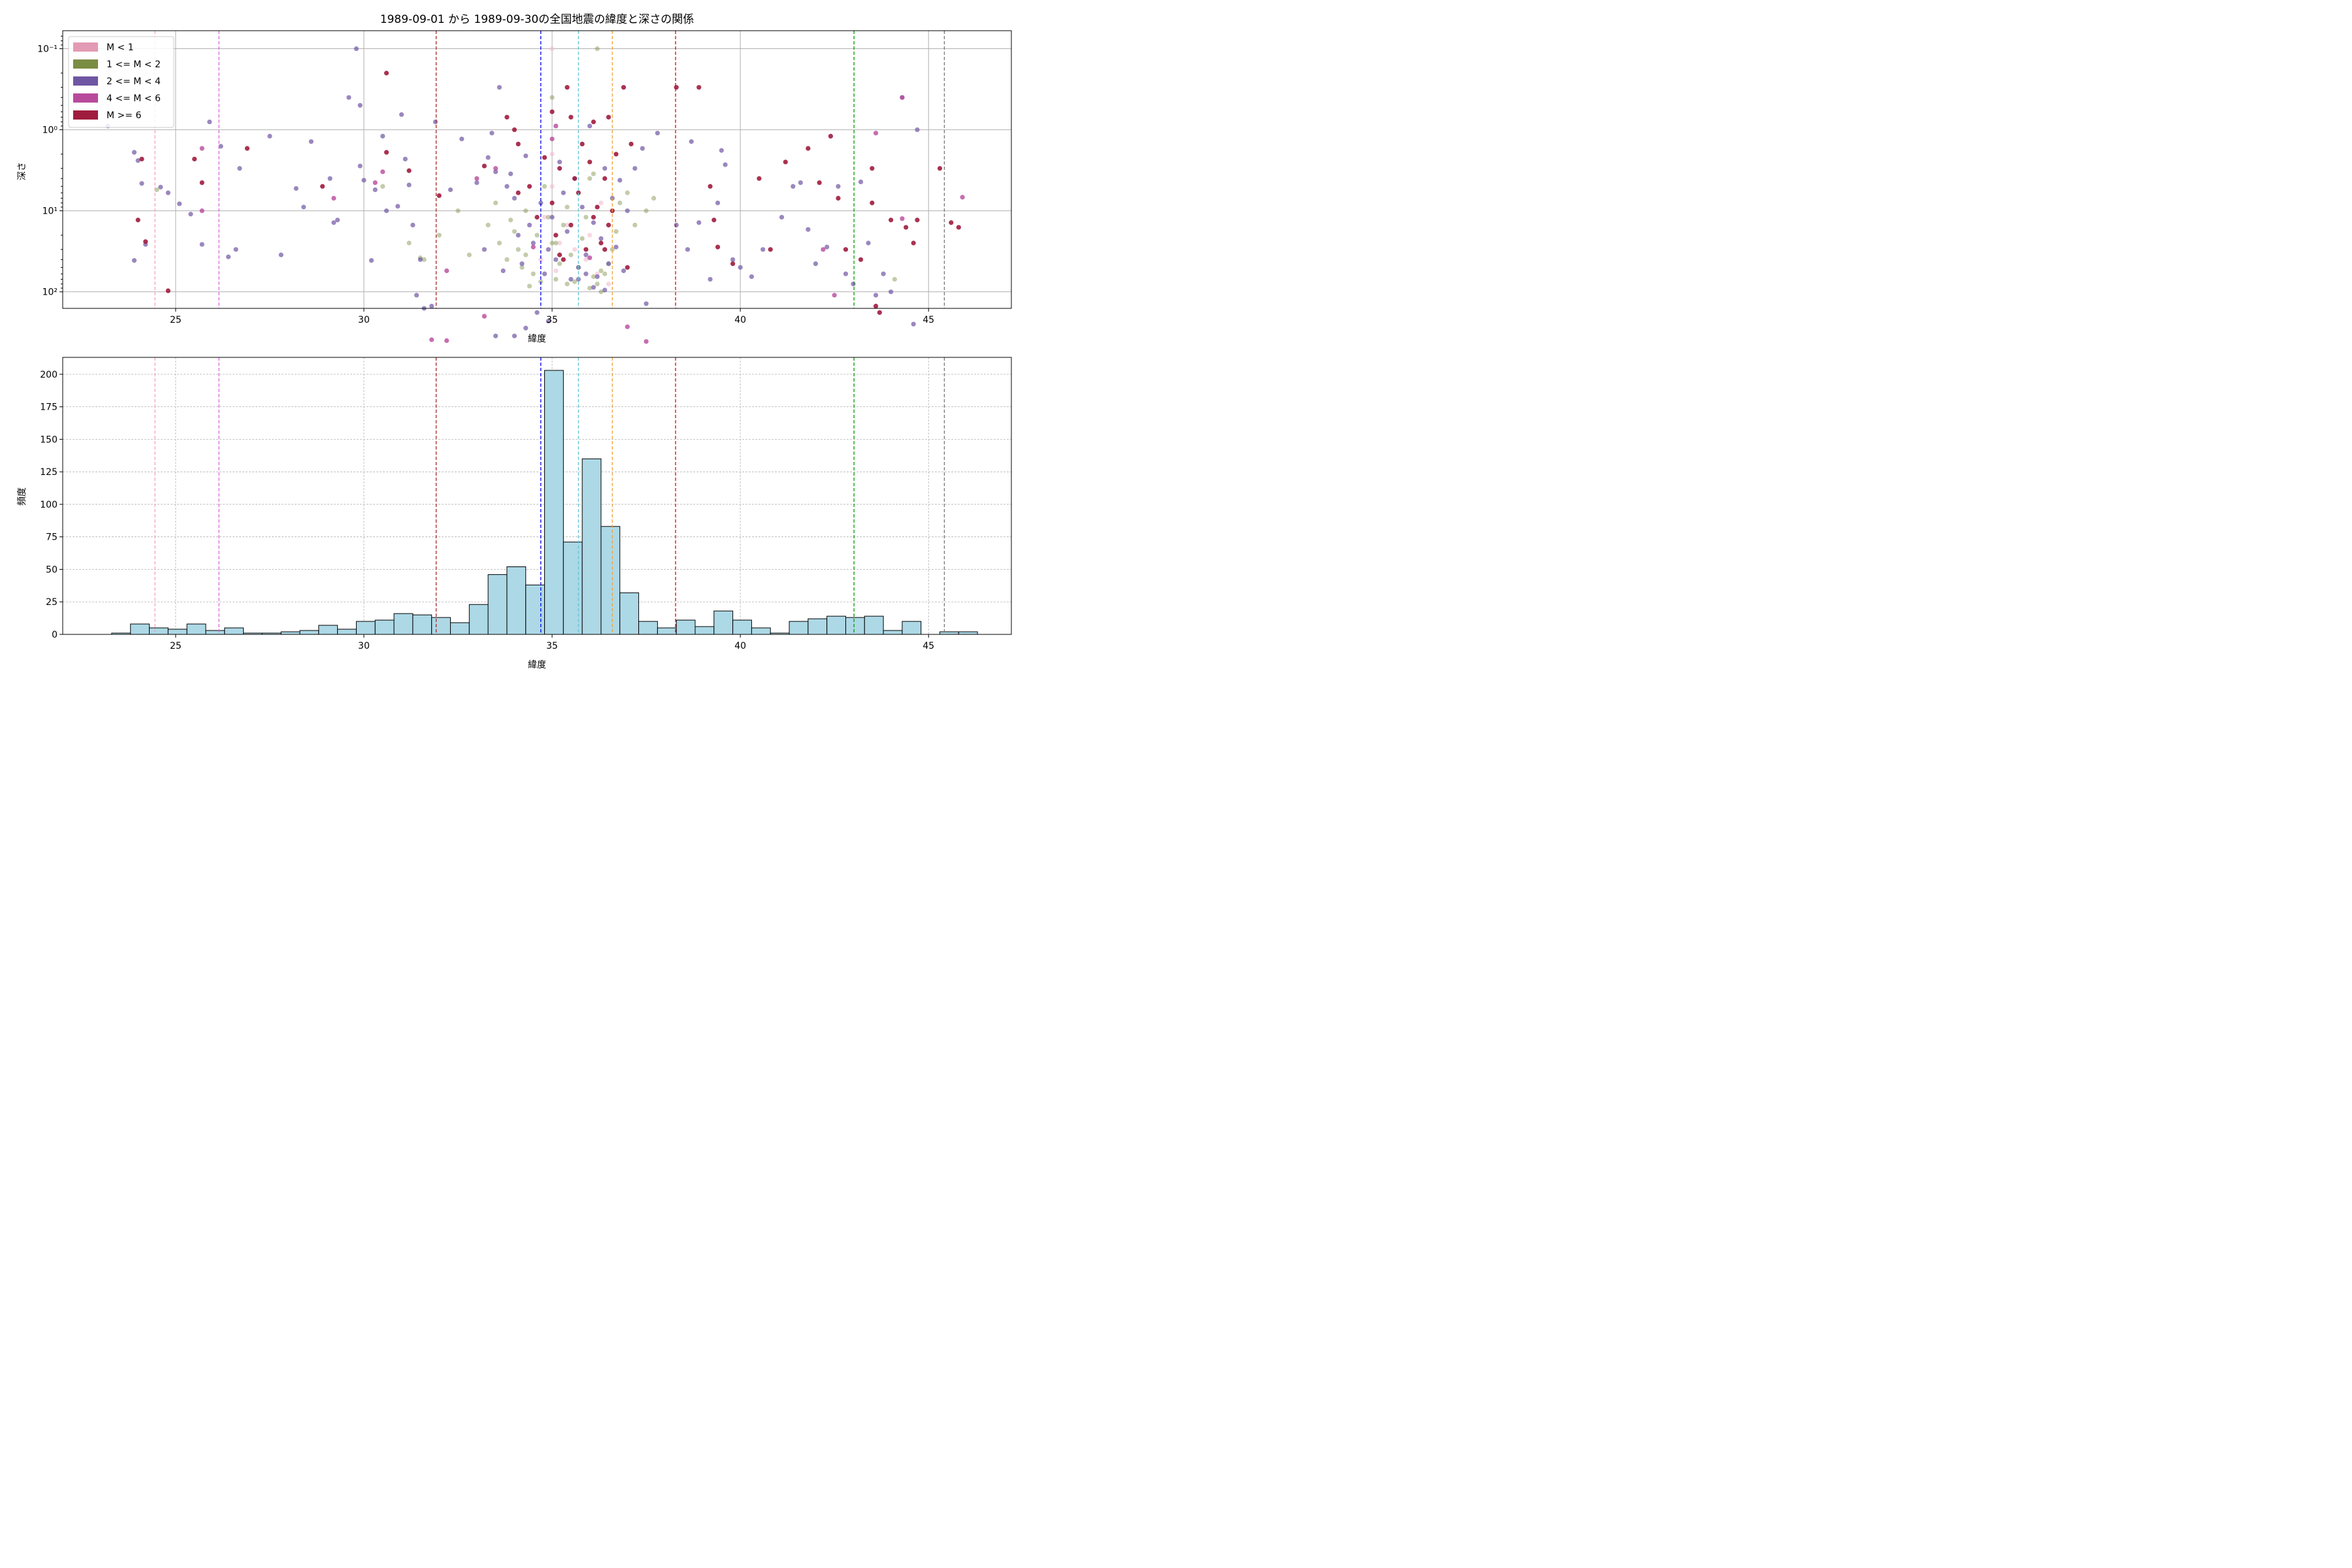  What do you see at coordinates (740, 320) in the screenshot?
I see `x-tick-label: 40` at bounding box center [740, 320].